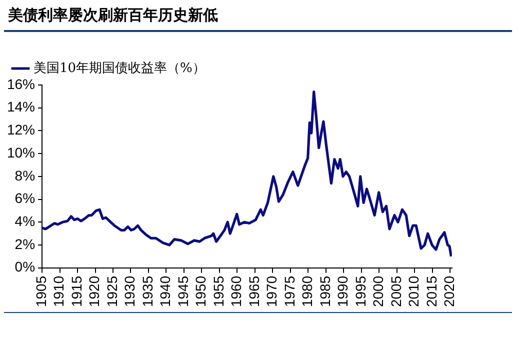 Image resolution: width=519 pixels, height=346 pixels. Describe the element at coordinates (40, 292) in the screenshot. I see `x-tick-label: 1905` at that location.